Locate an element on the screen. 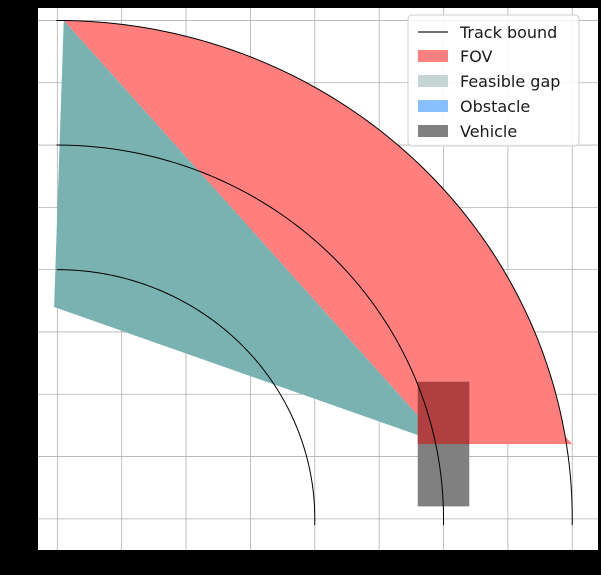  vehicle-overlap-rect is located at coordinates (443, 413).